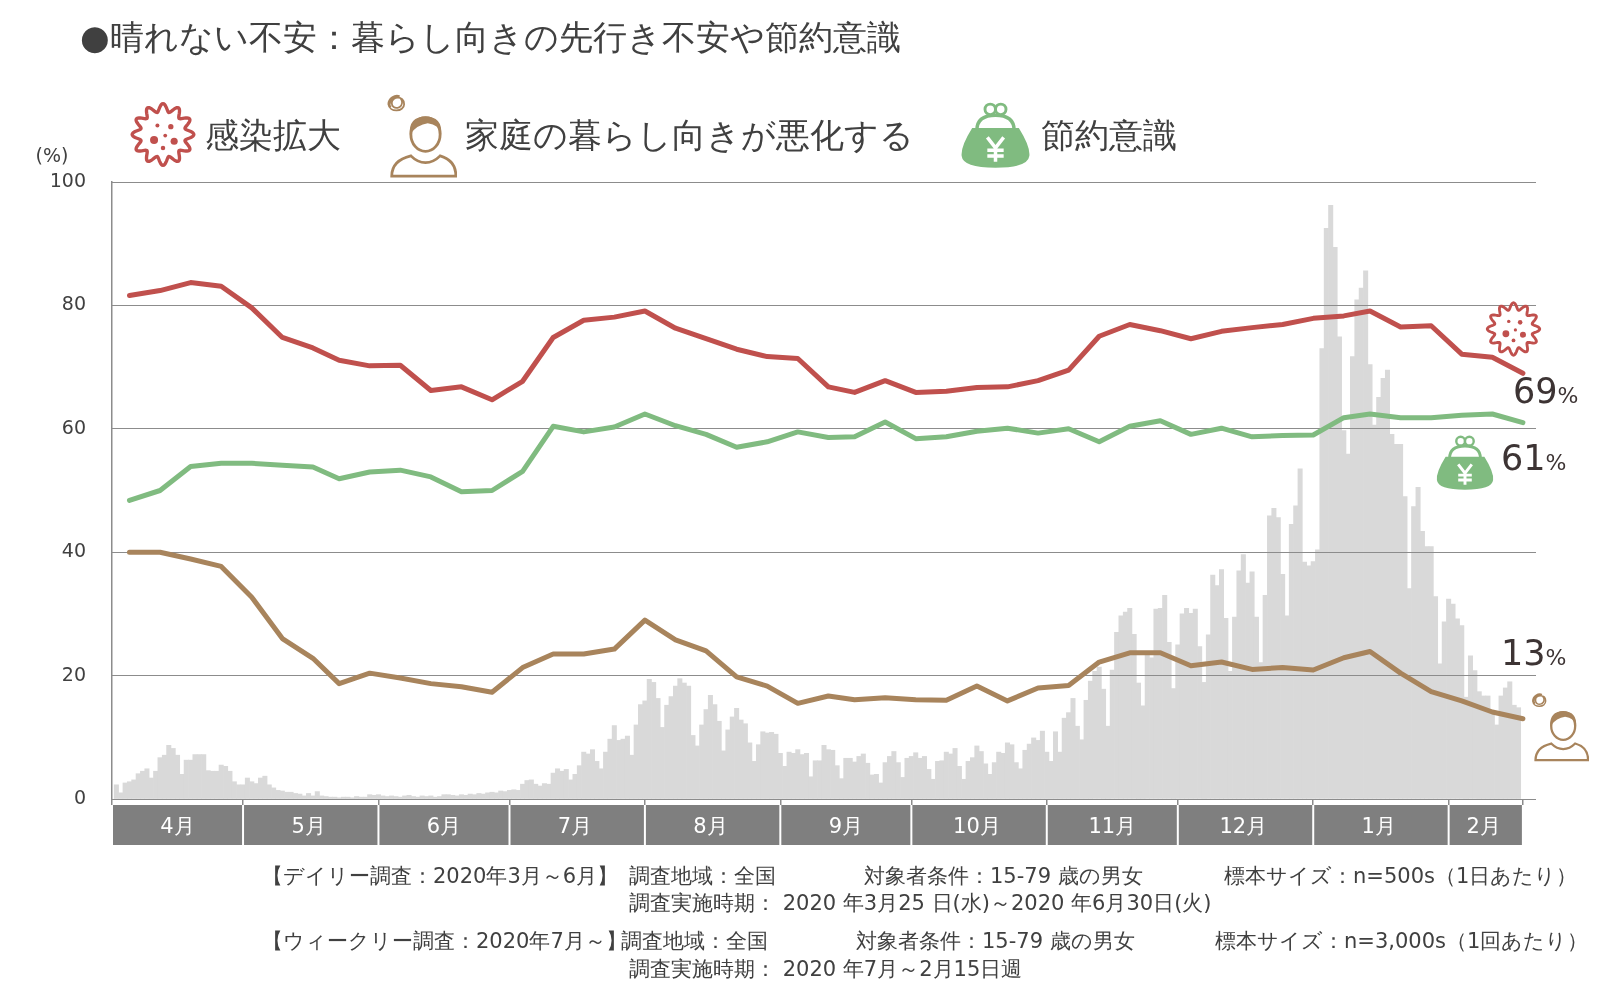 Image resolution: width=1622 pixels, height=997 pixels. Describe the element at coordinates (79, 796) in the screenshot. I see `y-tick-label: 0` at that location.